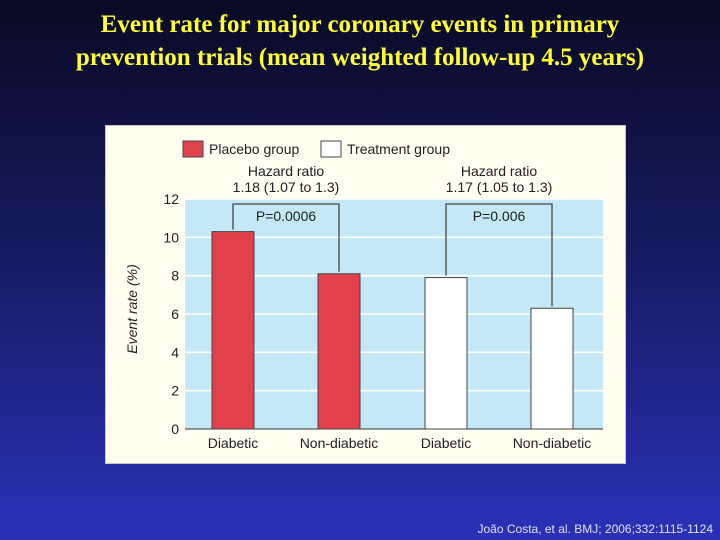 The width and height of the screenshot is (720, 540). Describe the element at coordinates (171, 237) in the screenshot. I see `y-tick-label: 10` at that location.